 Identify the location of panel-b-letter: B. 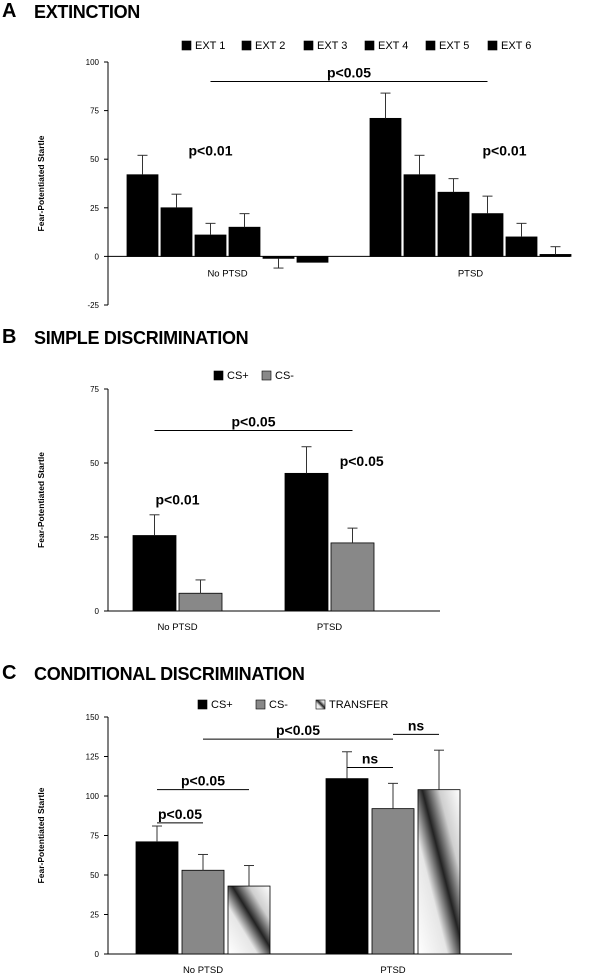
(9, 337).